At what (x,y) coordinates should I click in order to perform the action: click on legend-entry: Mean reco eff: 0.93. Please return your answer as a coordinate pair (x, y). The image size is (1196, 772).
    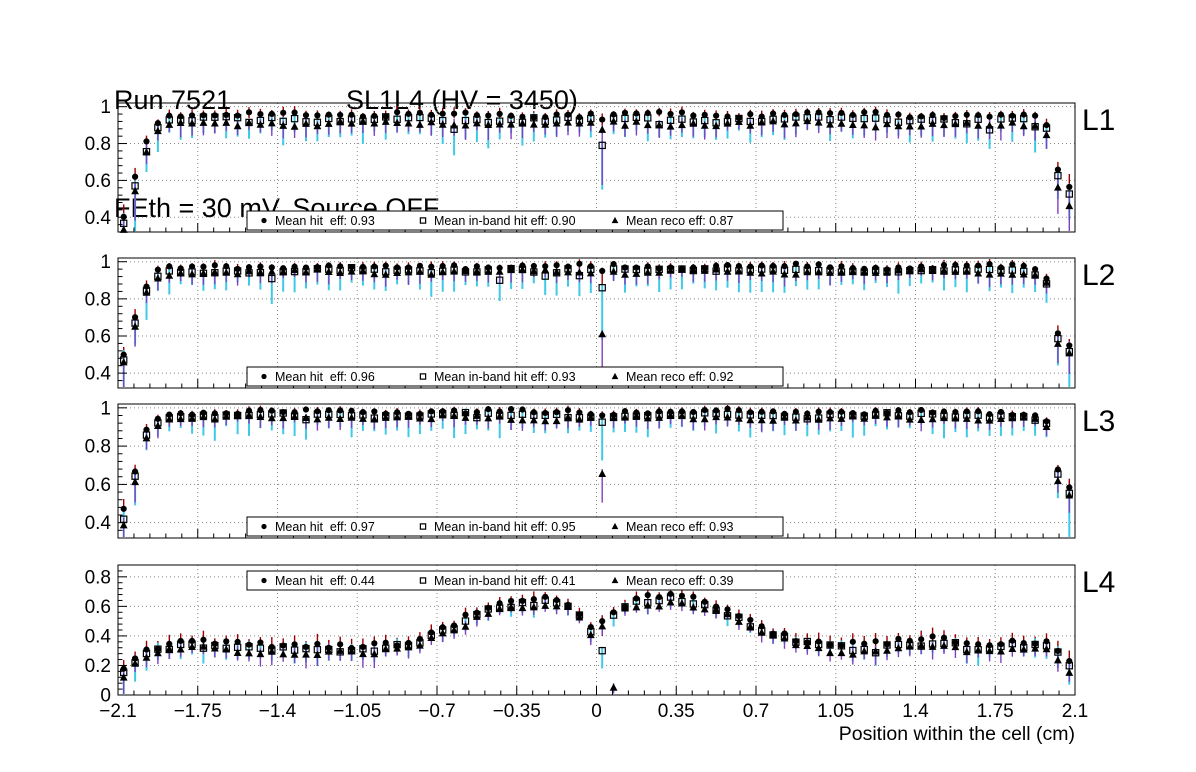
    Looking at the image, I should click on (672, 527).